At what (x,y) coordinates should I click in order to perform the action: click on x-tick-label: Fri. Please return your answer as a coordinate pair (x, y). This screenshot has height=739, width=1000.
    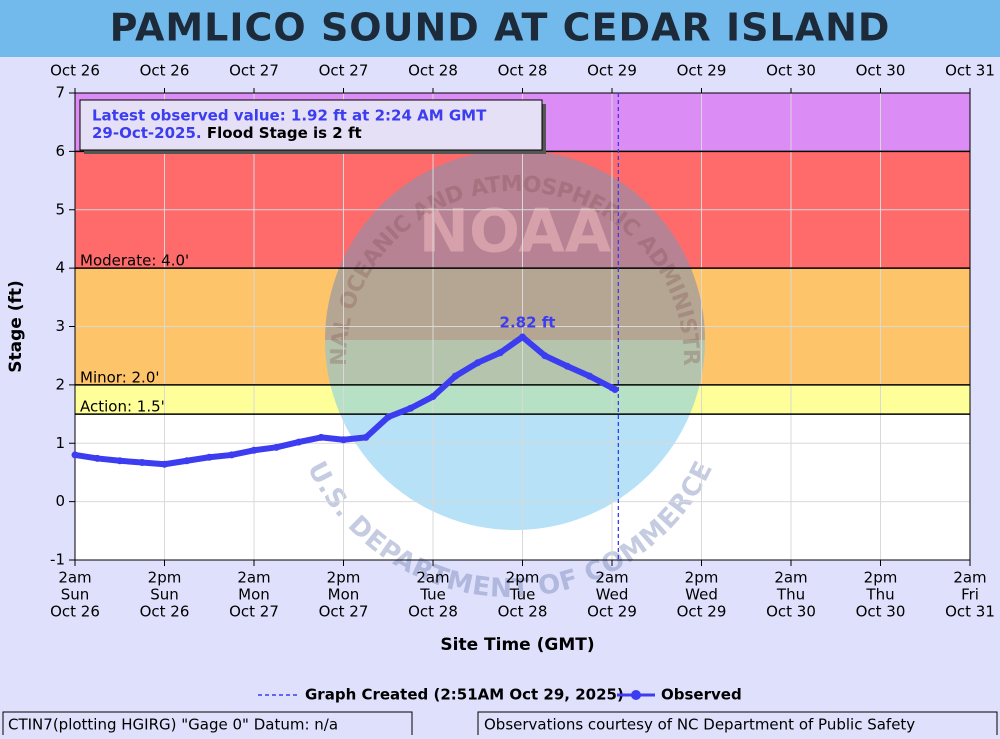
    Looking at the image, I should click on (970, 595).